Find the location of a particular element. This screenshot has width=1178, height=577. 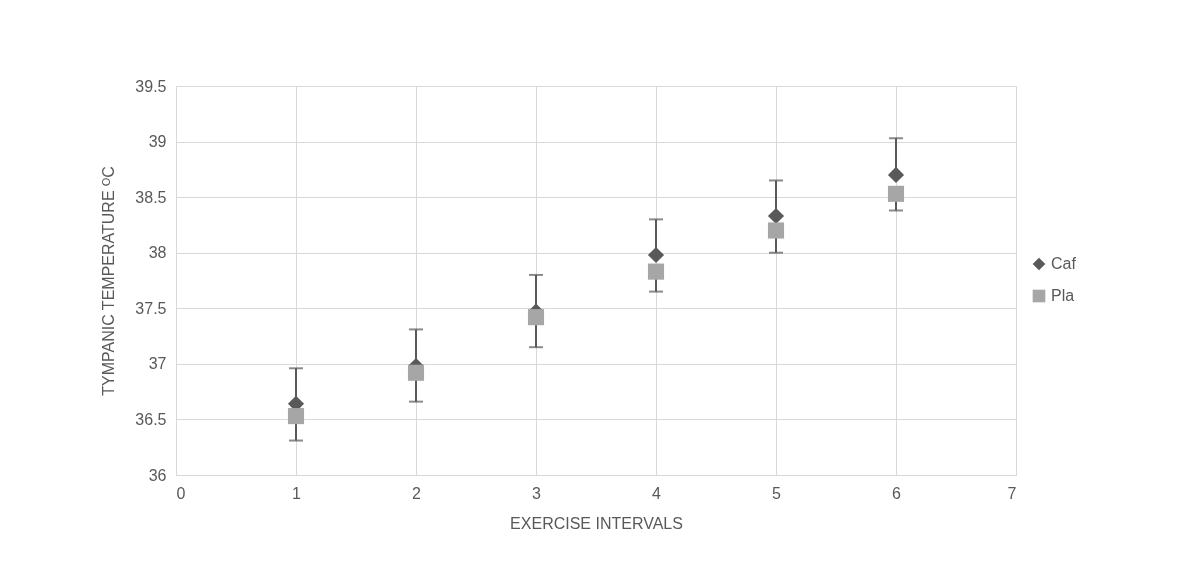

y-tick-label: 39.5 is located at coordinates (151, 86).